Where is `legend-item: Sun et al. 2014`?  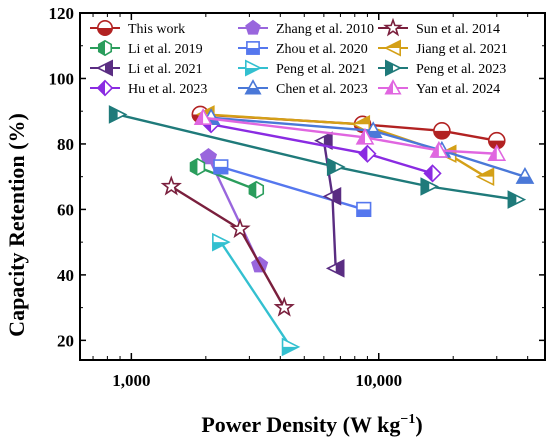 legend-item: Sun et al. 2014 is located at coordinates (439, 27).